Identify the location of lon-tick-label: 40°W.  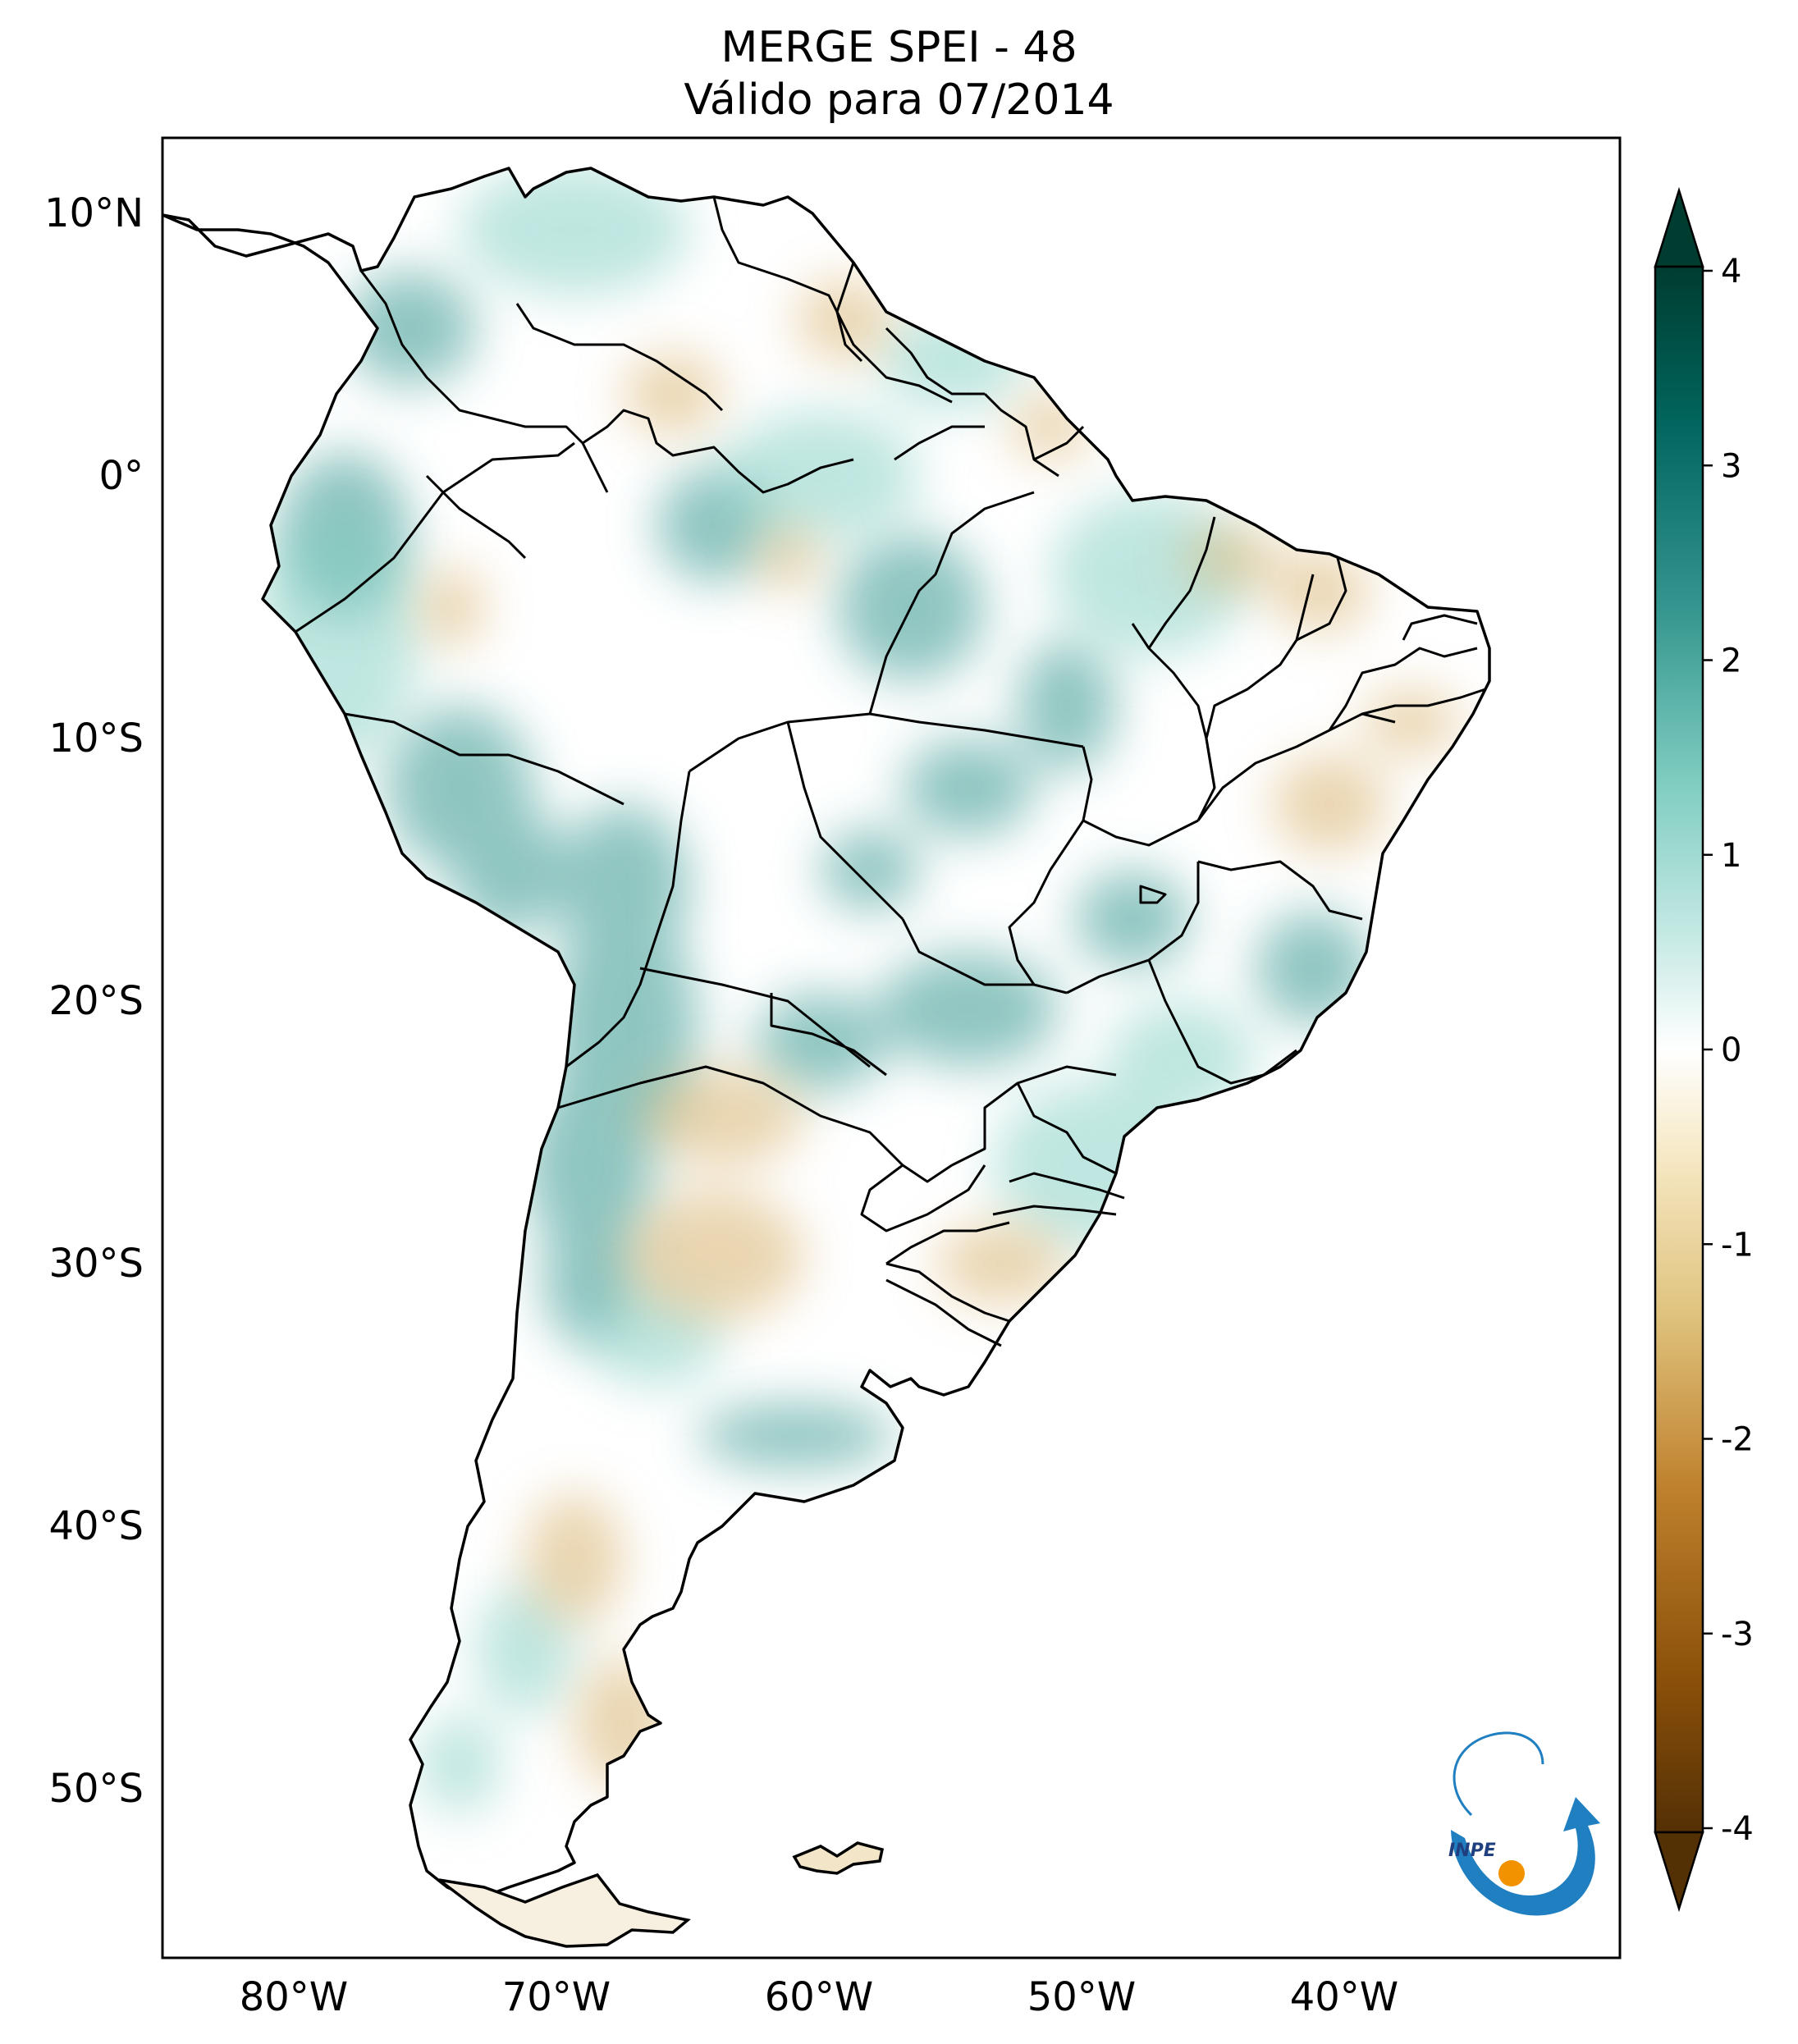
(1344, 1997).